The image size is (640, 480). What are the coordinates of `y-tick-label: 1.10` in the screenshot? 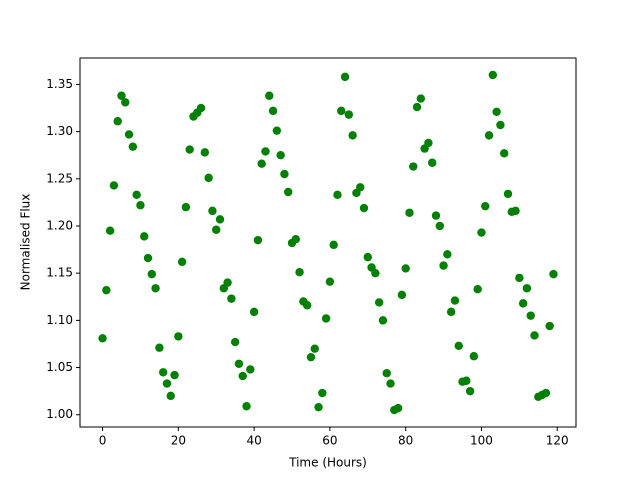 It's located at (59, 320).